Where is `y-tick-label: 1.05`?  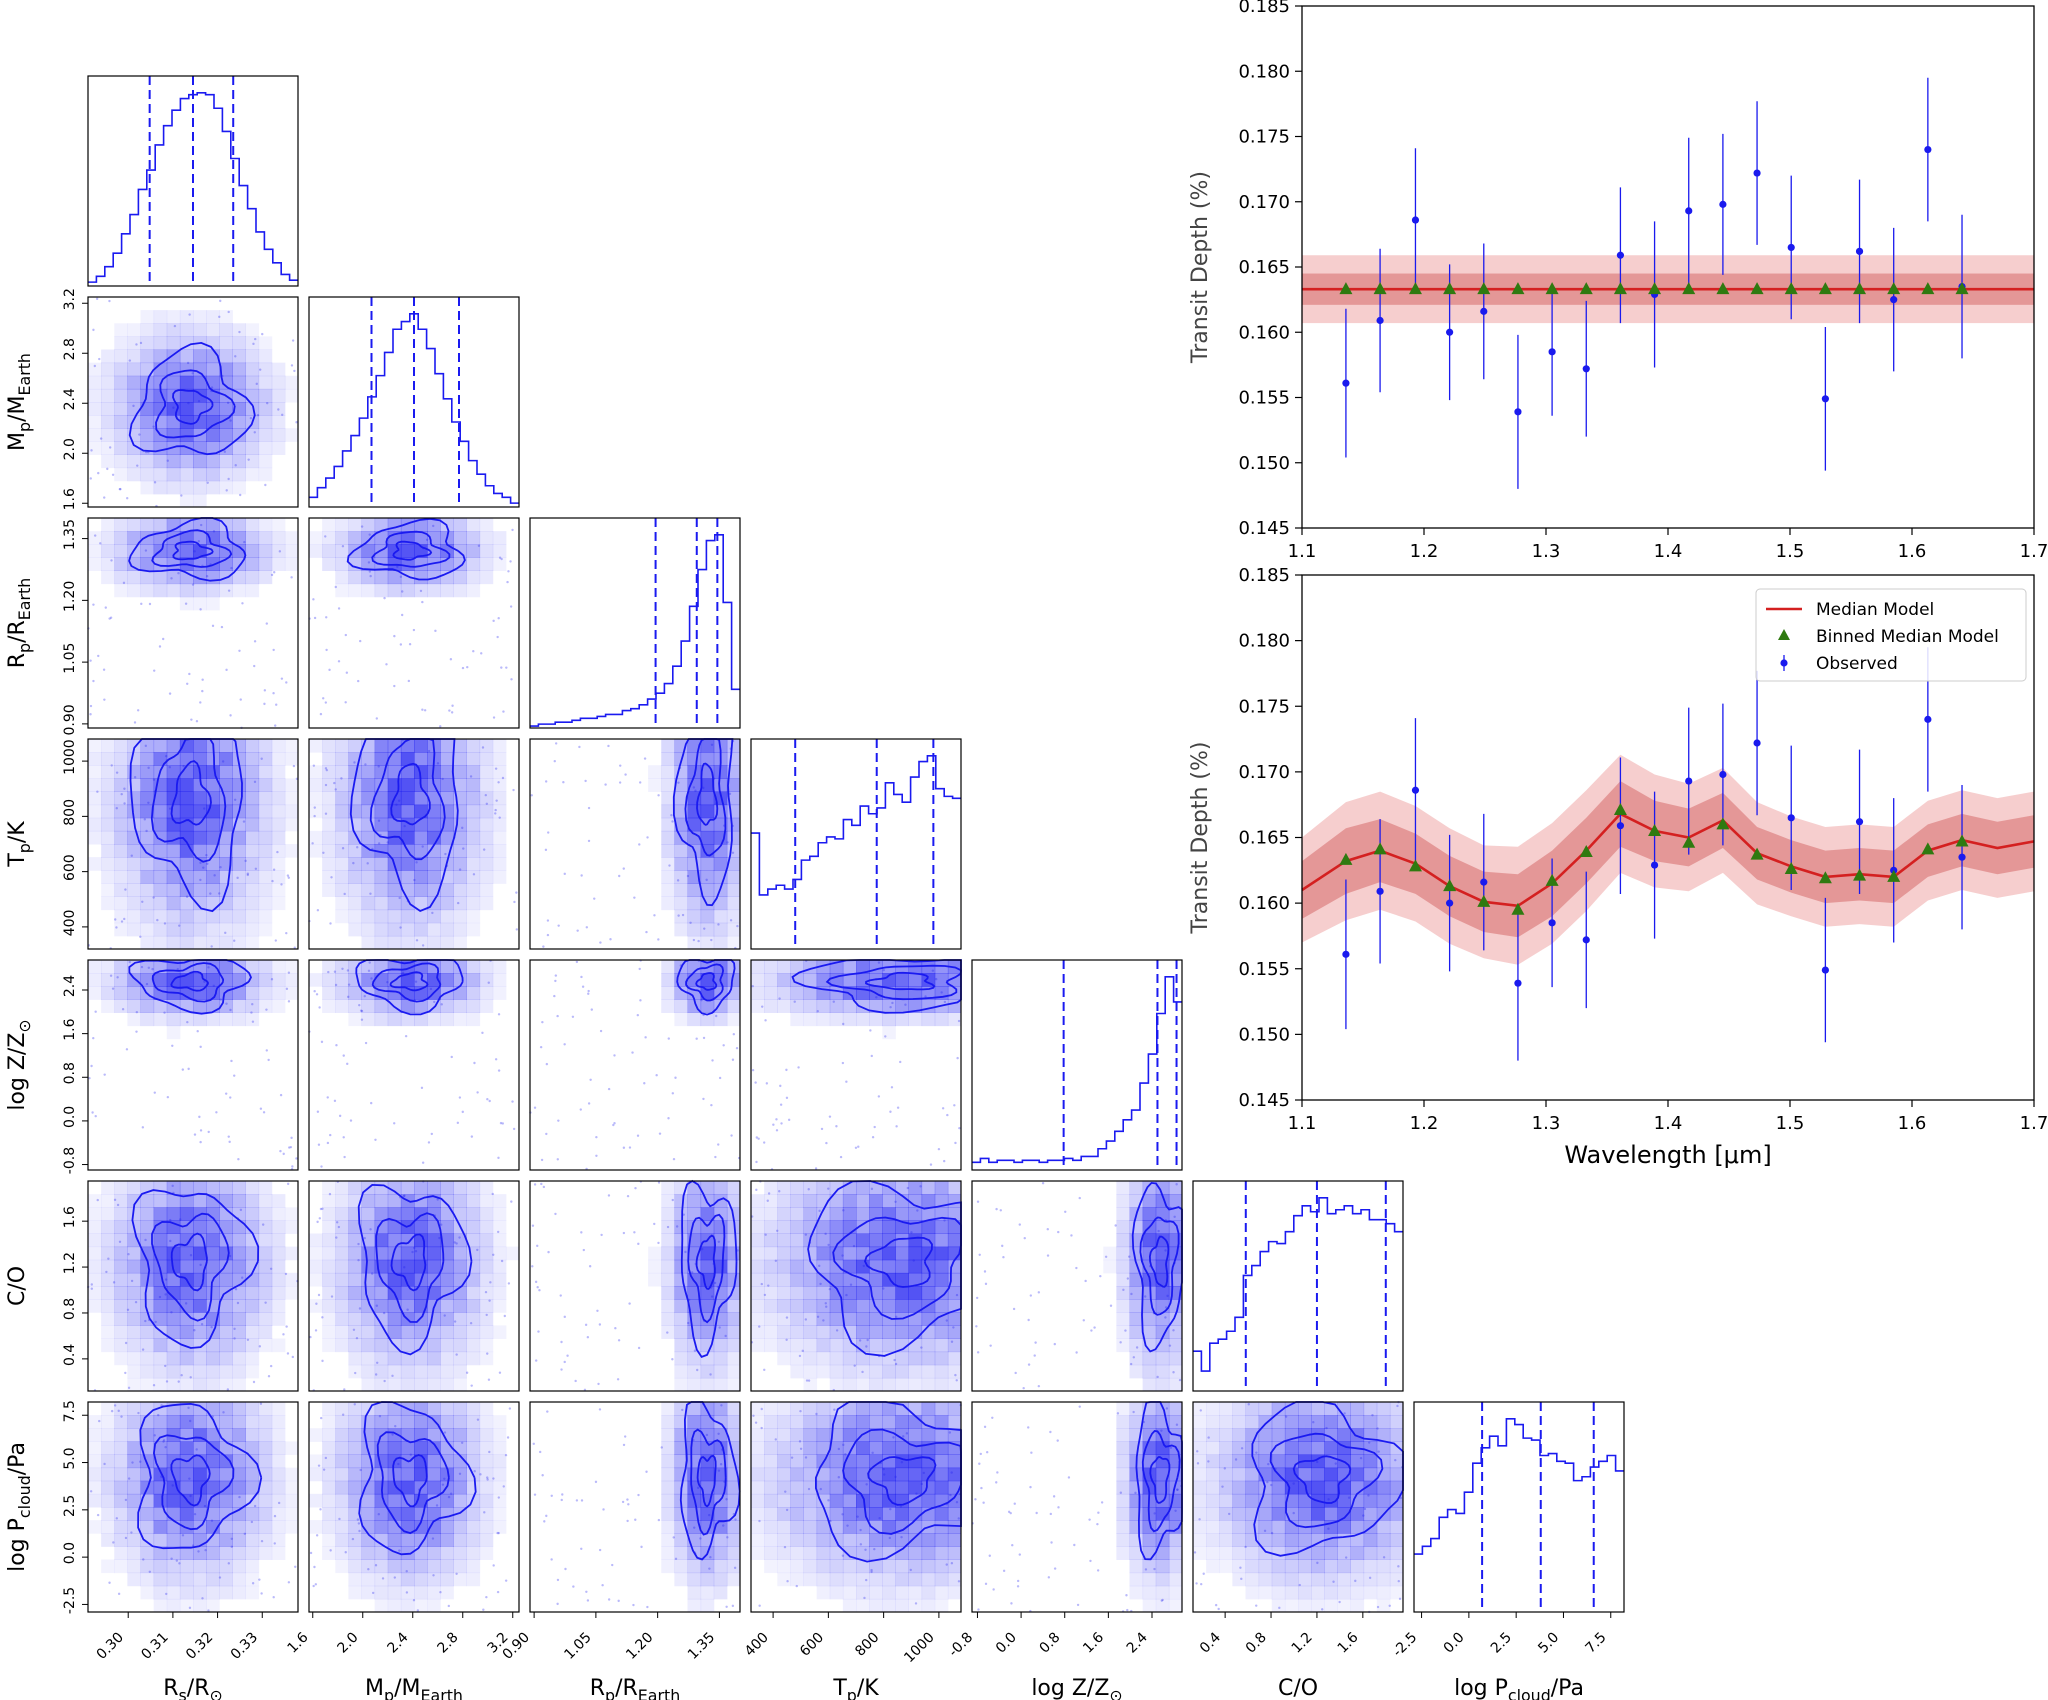 y-tick-label: 1.05 is located at coordinates (70, 658).